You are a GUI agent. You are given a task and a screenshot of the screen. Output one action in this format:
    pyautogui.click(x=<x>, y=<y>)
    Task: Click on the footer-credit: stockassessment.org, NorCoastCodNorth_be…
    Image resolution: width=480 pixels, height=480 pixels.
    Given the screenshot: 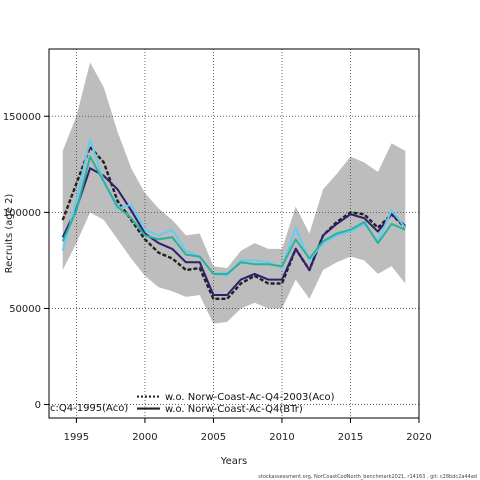 What is the action you would take?
    pyautogui.click(x=367, y=477)
    